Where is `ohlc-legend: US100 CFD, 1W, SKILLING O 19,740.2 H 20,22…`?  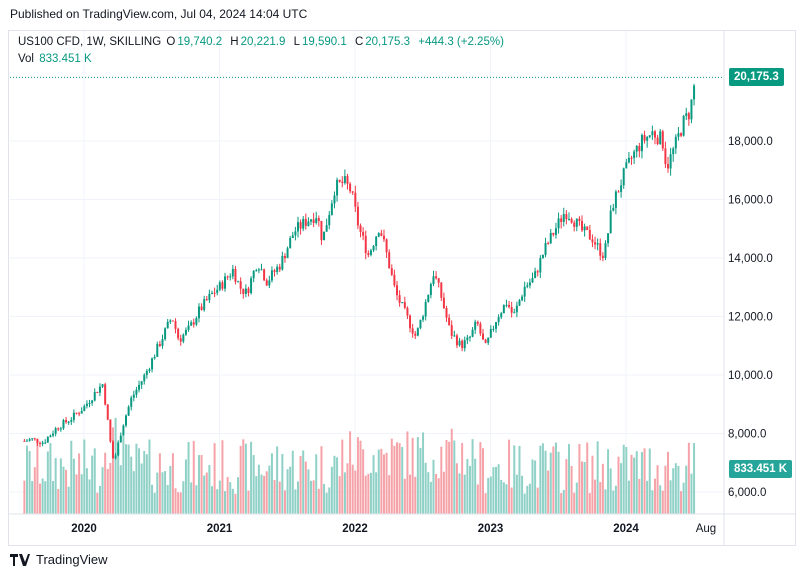
ohlc-legend: US100 CFD, 1W, SKILLING O 19,740.2 H 20,22… is located at coordinates (263, 42).